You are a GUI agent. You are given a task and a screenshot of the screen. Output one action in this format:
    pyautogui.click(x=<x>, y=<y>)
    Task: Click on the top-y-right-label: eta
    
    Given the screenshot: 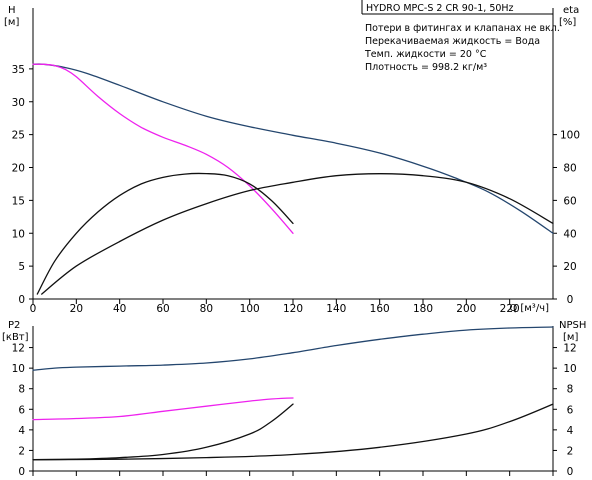 What is the action you would take?
    pyautogui.click(x=571, y=10)
    